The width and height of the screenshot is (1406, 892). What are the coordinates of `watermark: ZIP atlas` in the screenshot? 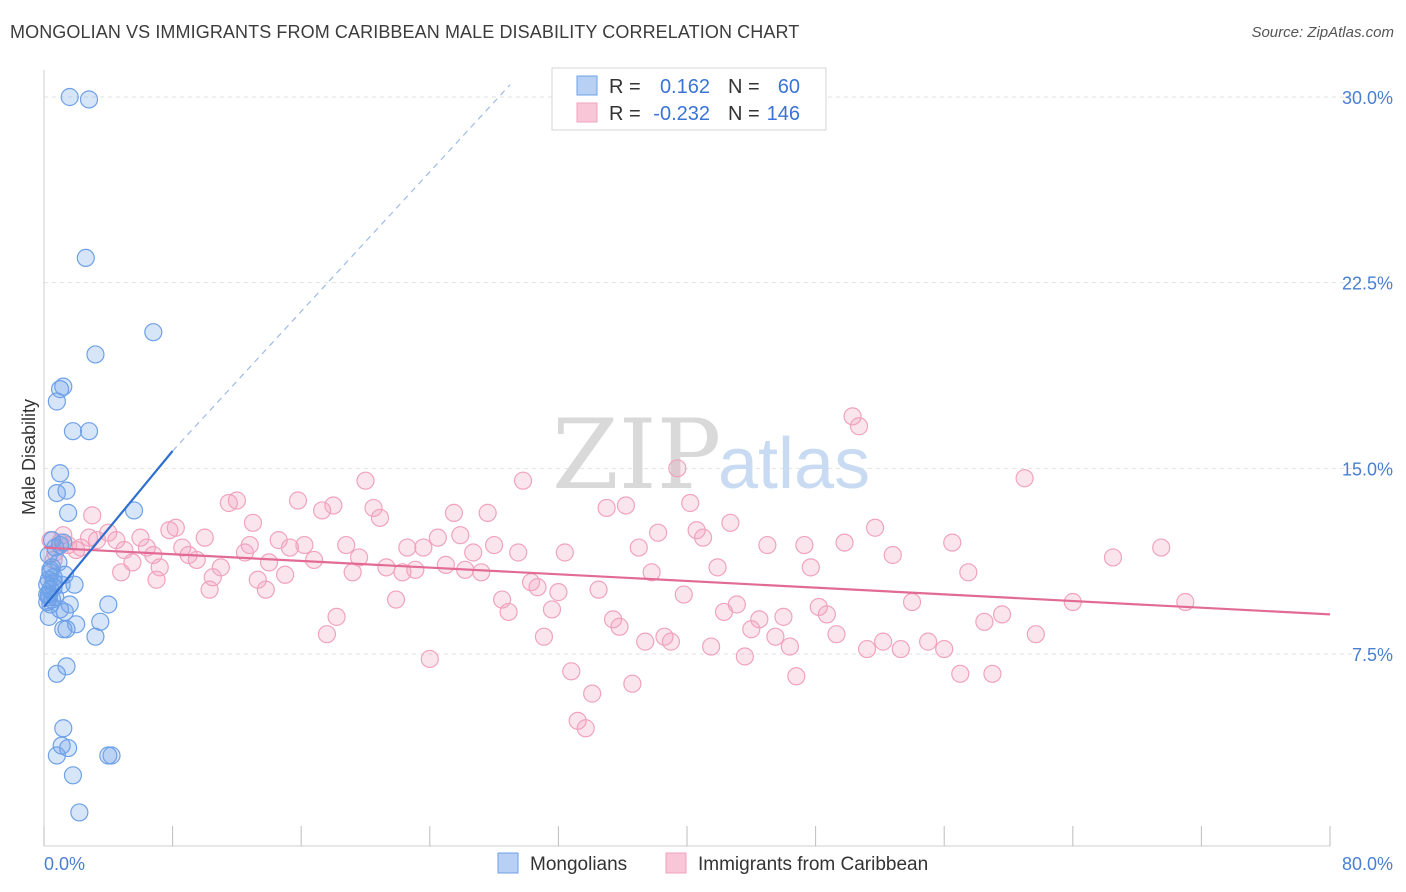 It's located at (711, 455).